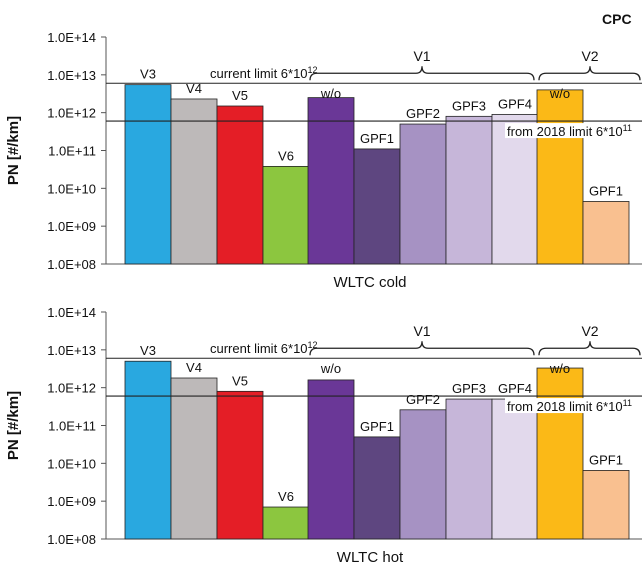 The width and height of the screenshot is (642, 567). What do you see at coordinates (617, 19) in the screenshot?
I see `corner-label: CPC` at bounding box center [617, 19].